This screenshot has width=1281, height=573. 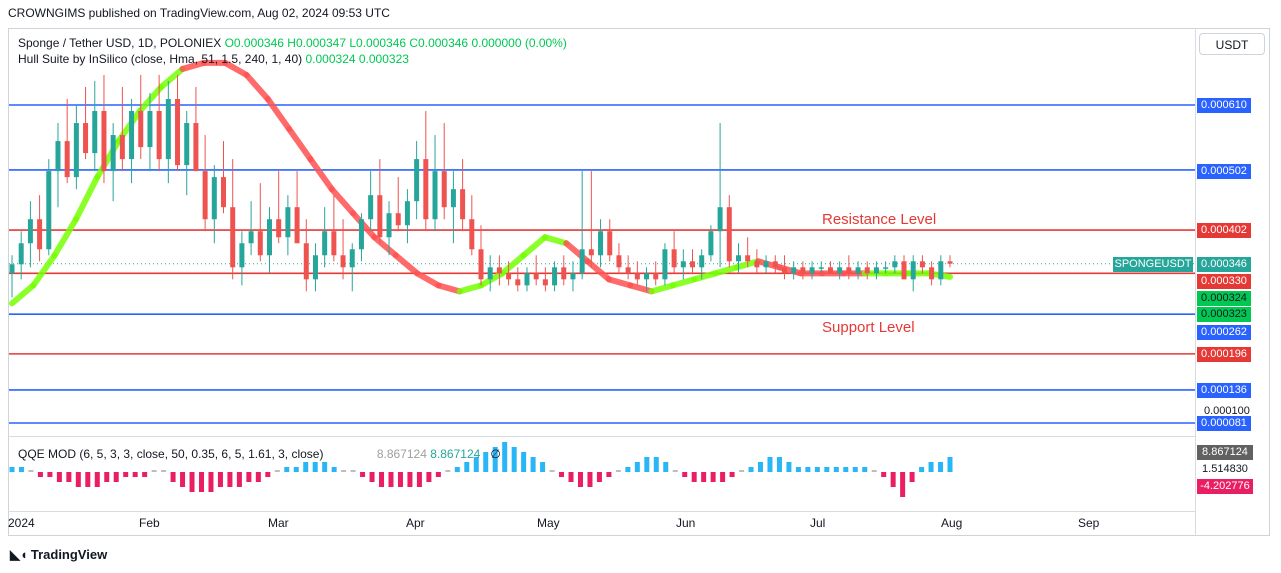 I want to click on tradingview-brand: TradingView, so click(x=69, y=554).